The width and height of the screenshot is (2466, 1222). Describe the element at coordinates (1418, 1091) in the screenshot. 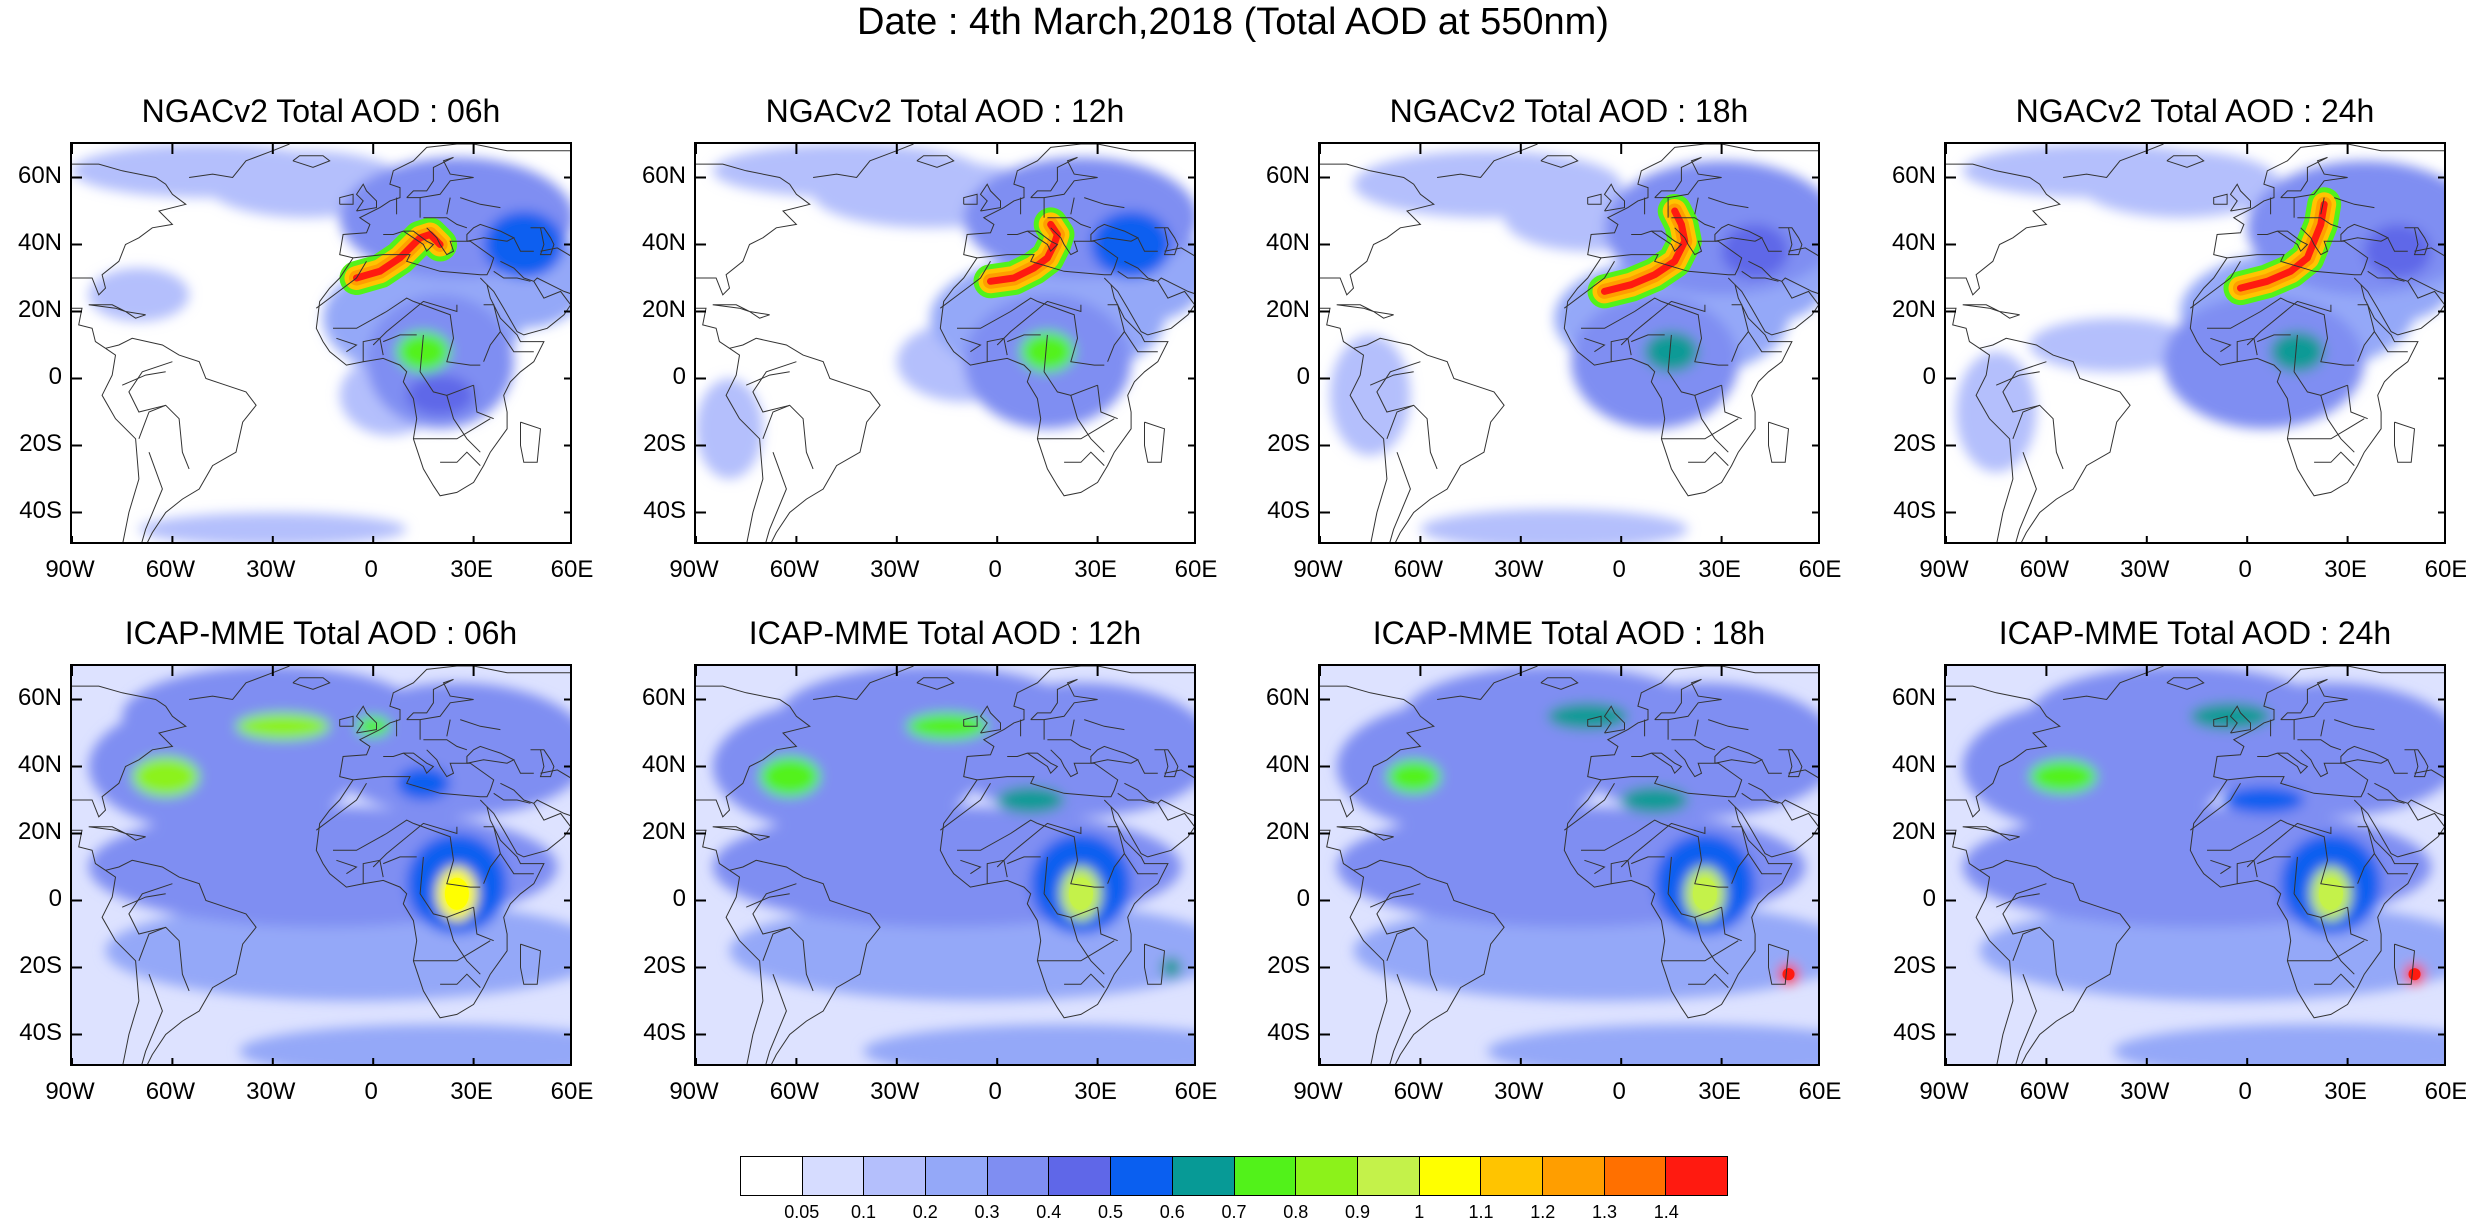

I see `lon-label: 60W` at that location.